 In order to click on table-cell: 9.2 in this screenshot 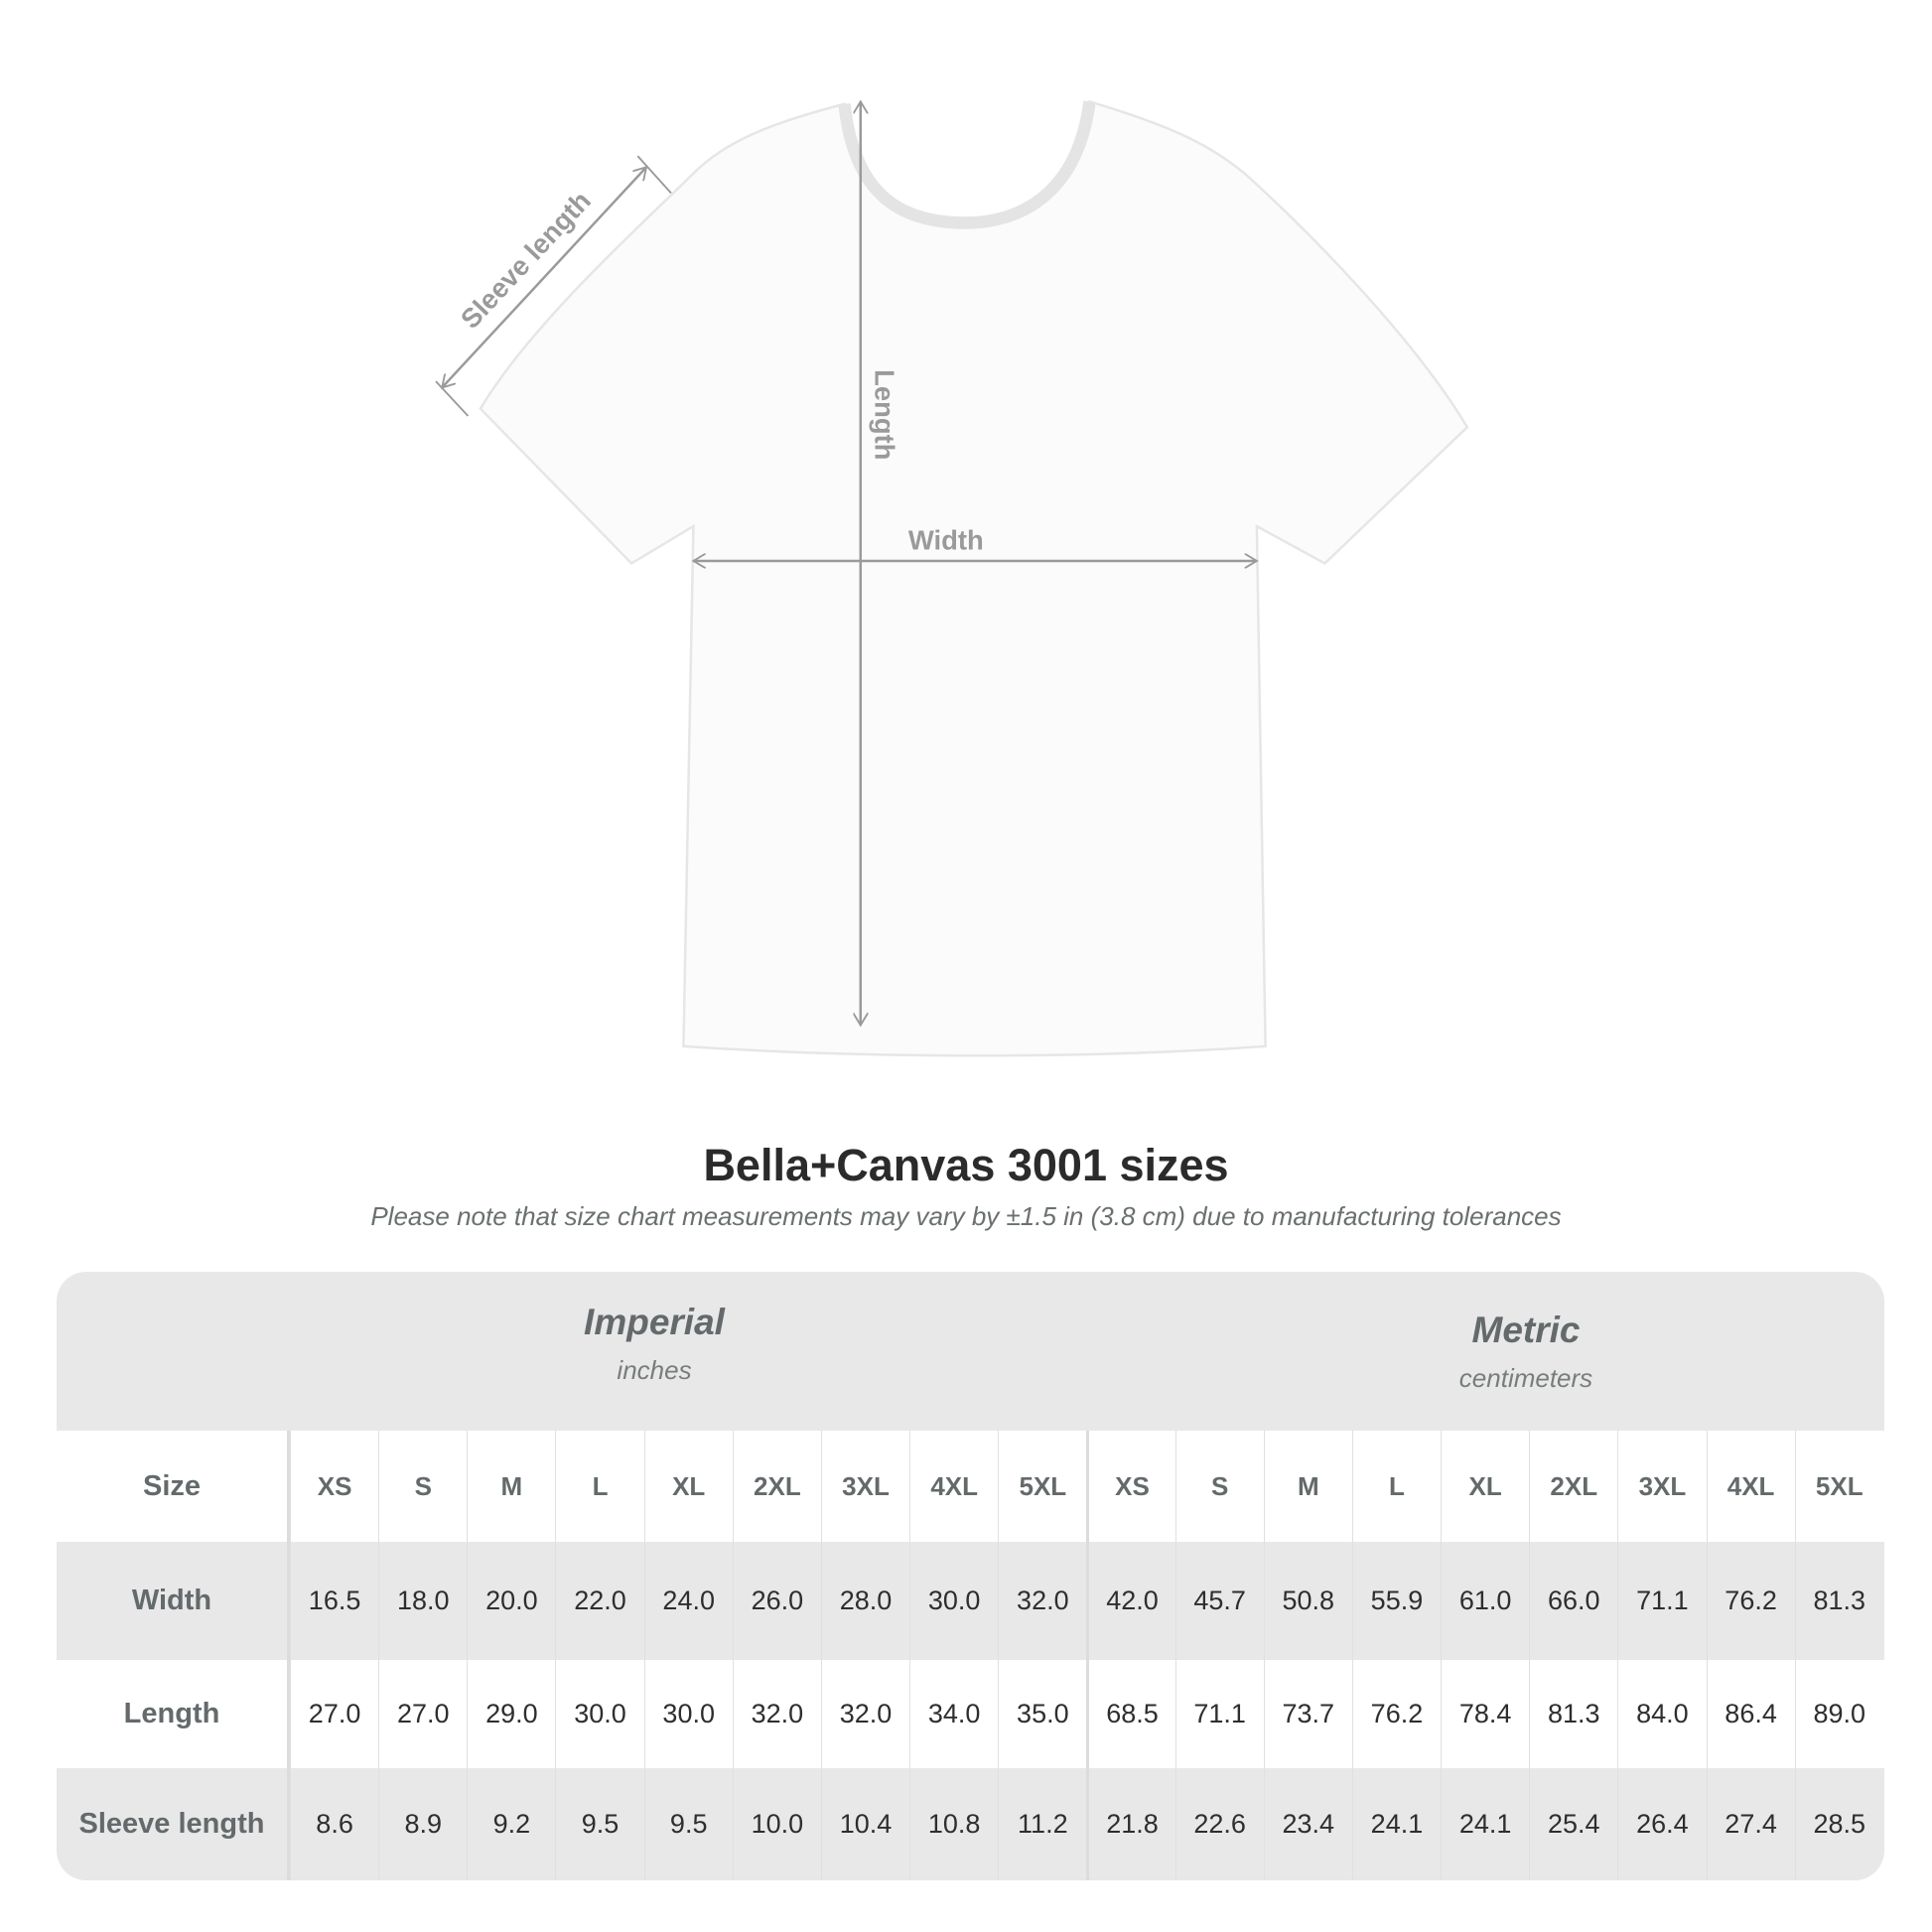, I will do `click(511, 1824)`.